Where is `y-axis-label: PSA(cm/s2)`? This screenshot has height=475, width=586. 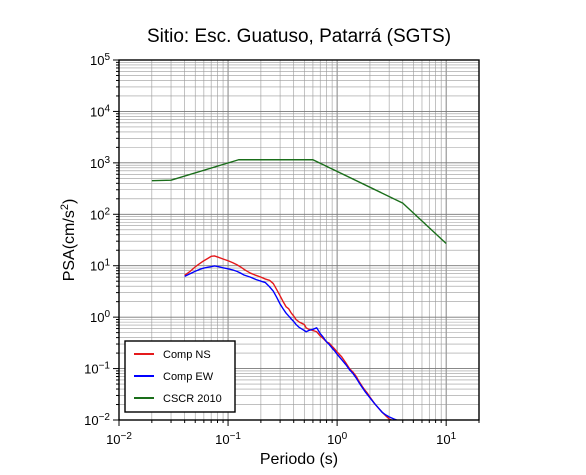 y-axis-label: PSA(cm/s2) is located at coordinates (68, 240).